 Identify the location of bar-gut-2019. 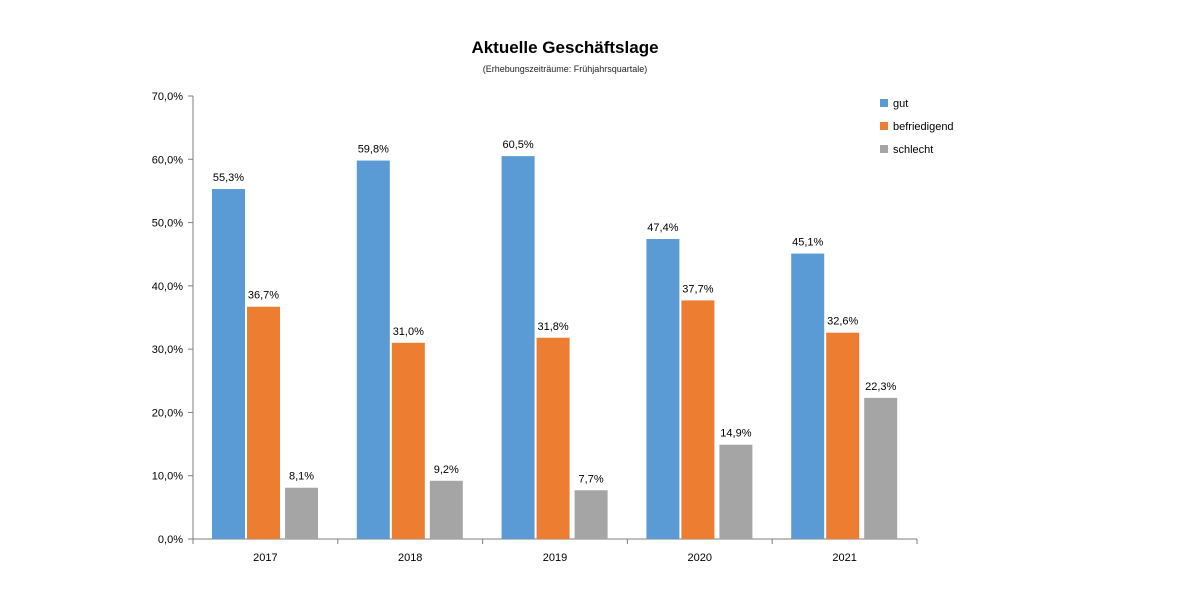
(518, 347).